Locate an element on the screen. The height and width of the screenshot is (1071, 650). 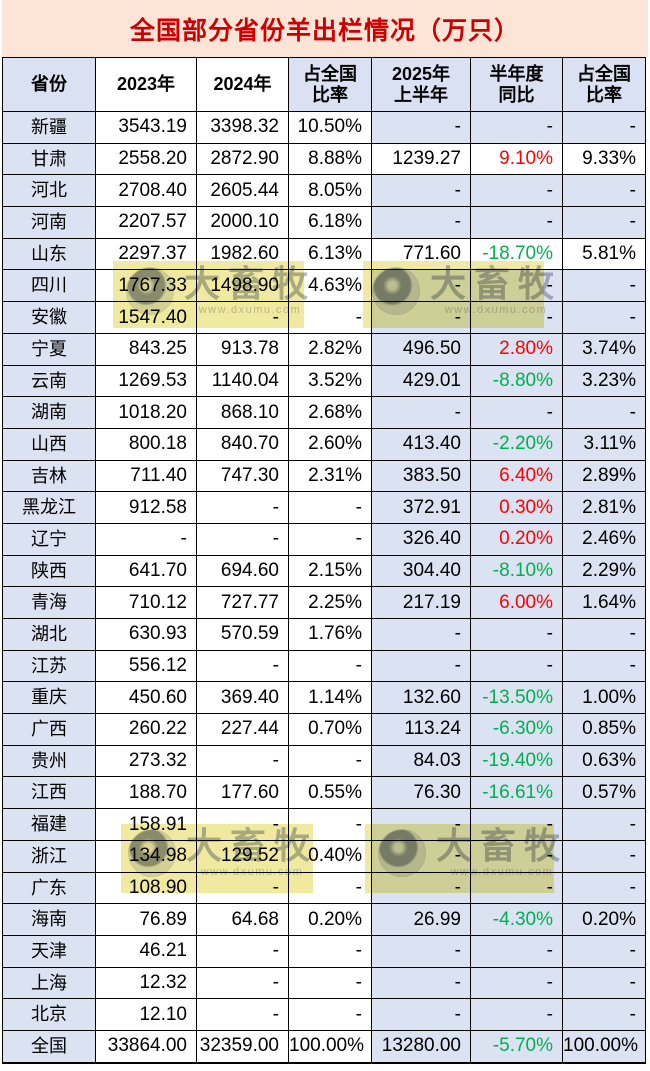
cell-2024: 868.10 is located at coordinates (242, 412).